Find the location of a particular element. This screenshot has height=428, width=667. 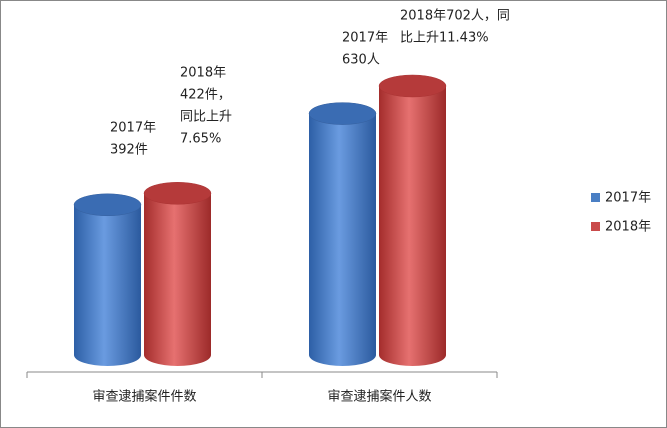

data-label: 2018年 is located at coordinates (203, 73).